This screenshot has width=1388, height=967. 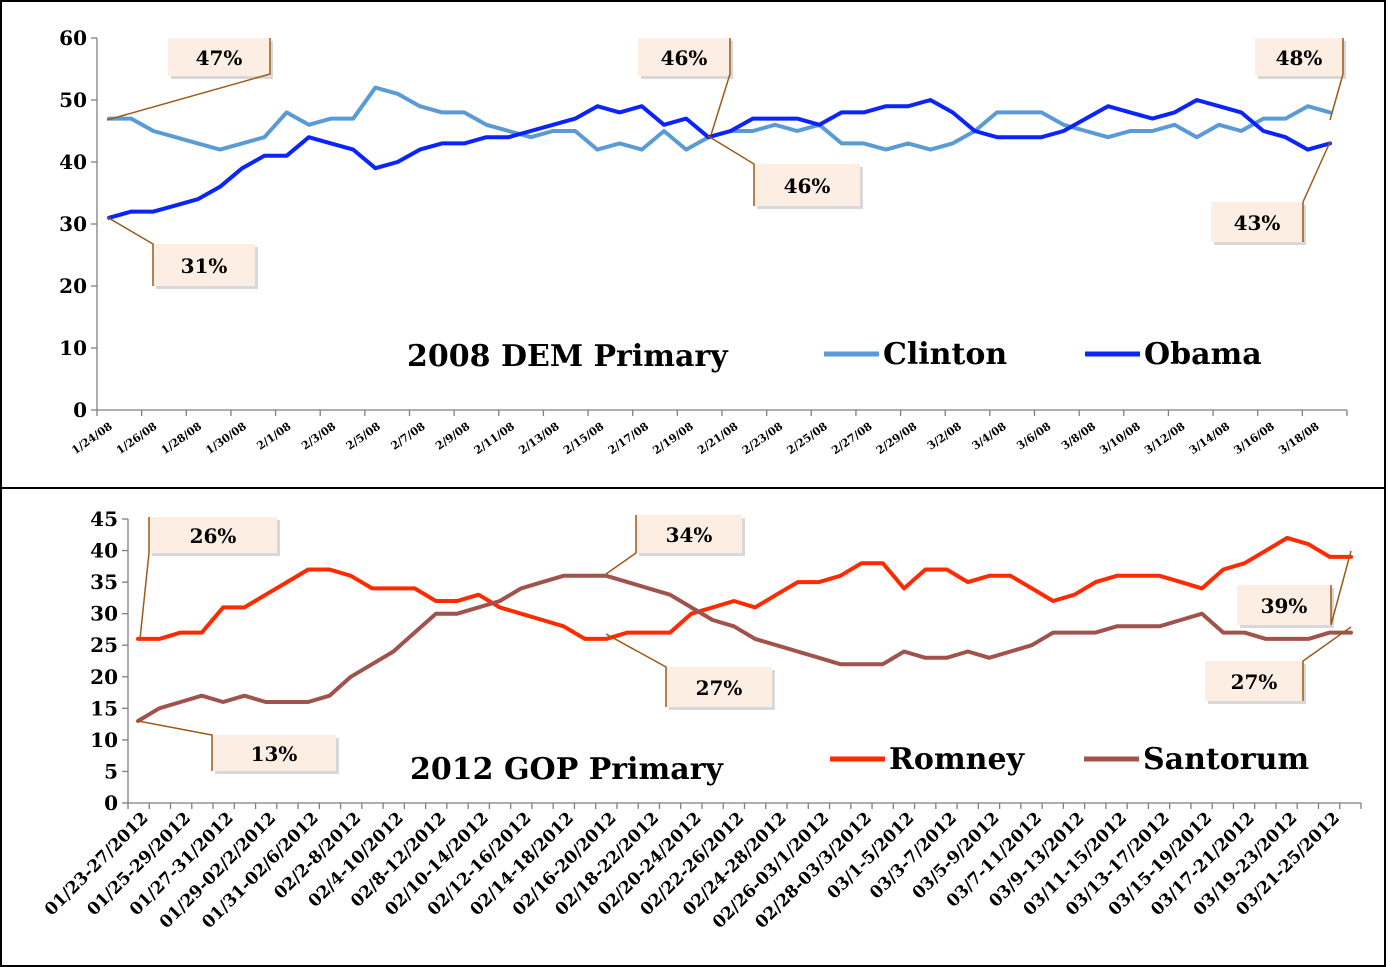 I want to click on dem-x-tick-label: 3/14/08, so click(x=1210, y=438).